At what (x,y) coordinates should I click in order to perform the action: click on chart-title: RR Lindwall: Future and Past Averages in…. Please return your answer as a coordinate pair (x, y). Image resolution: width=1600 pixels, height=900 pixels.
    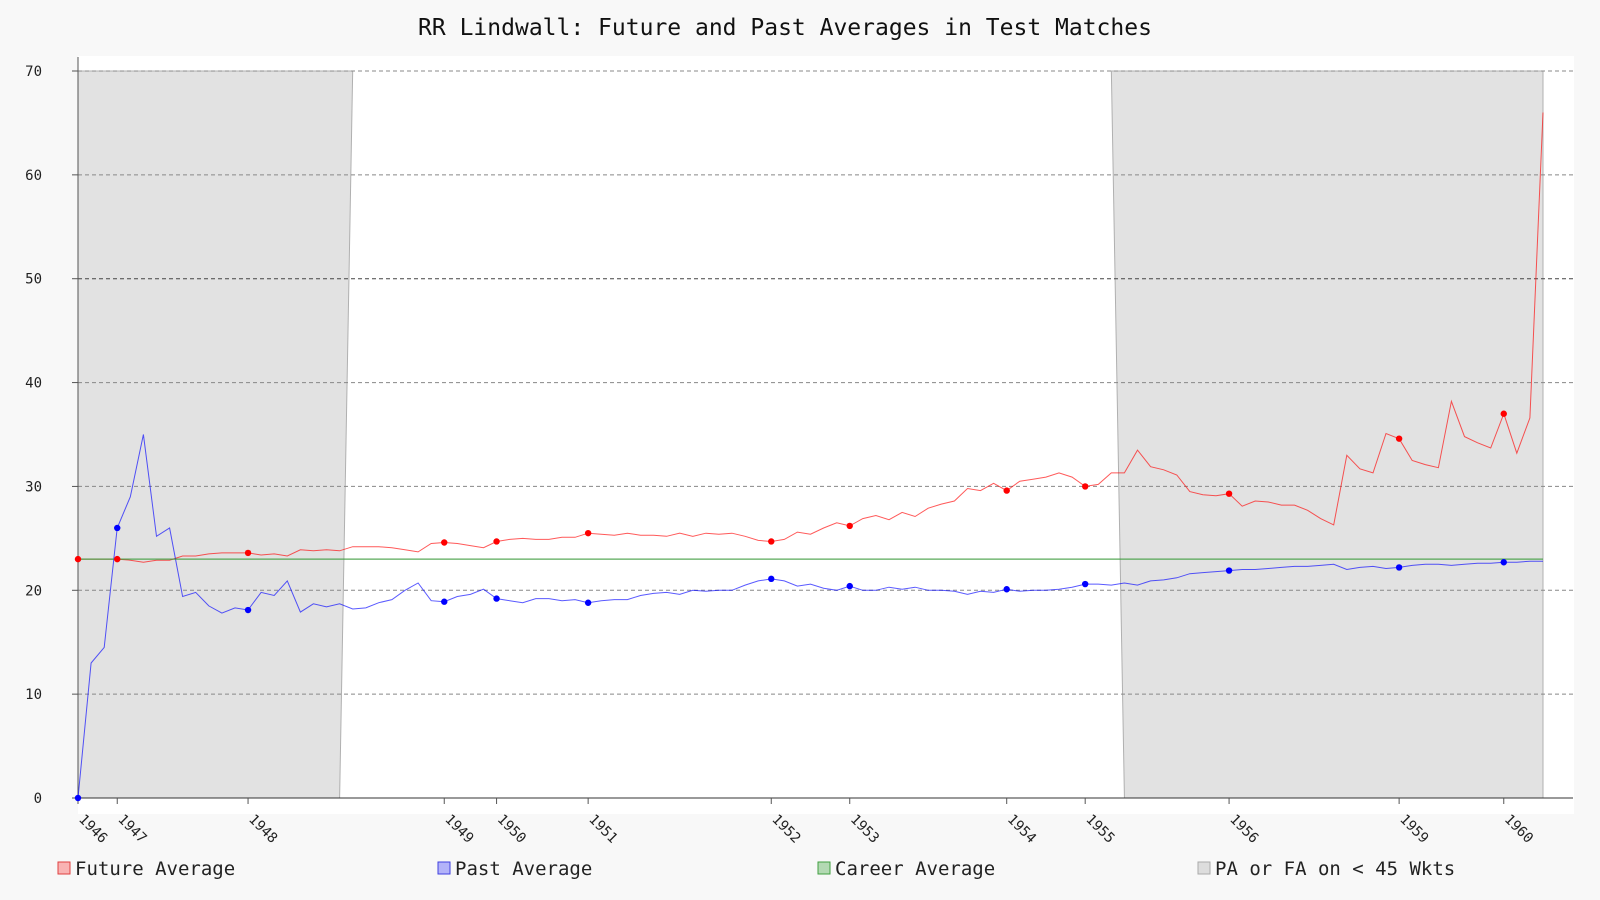
    Looking at the image, I should click on (785, 28).